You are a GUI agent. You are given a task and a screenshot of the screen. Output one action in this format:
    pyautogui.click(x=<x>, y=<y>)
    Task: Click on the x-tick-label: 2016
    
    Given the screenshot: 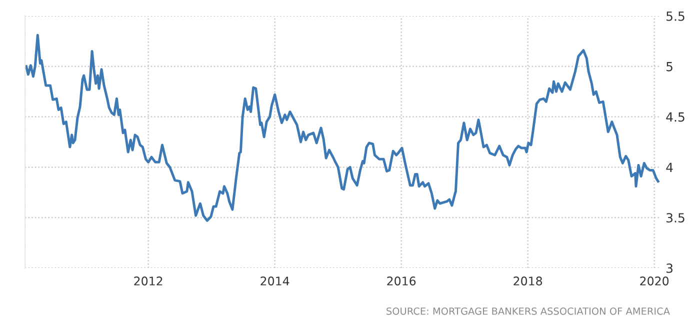 What is the action you would take?
    pyautogui.click(x=401, y=281)
    